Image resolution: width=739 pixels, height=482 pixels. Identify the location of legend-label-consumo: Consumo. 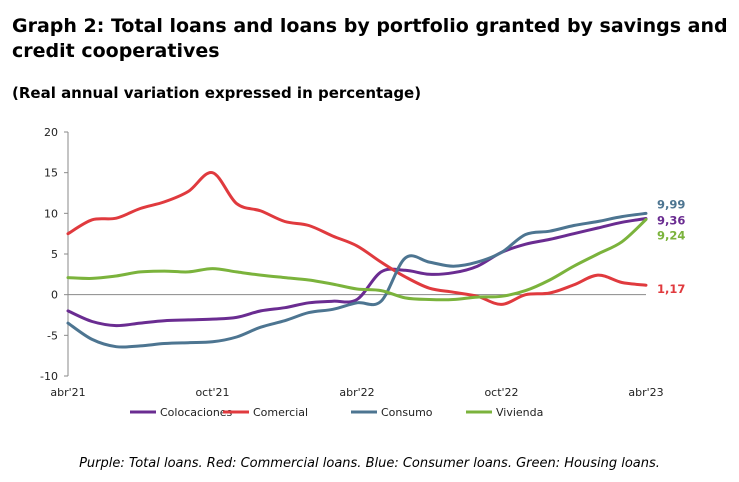
(407, 412).